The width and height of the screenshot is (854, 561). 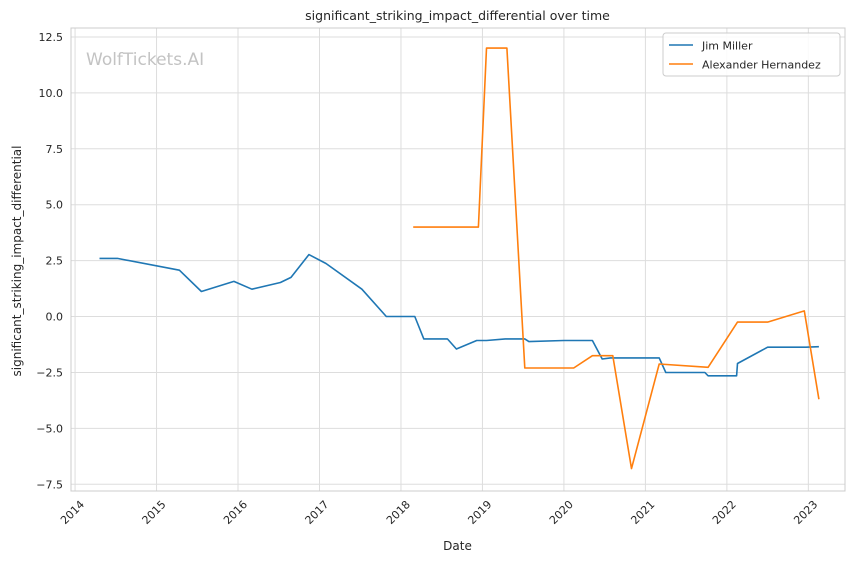 I want to click on y-tick-label: −7.5, so click(x=49, y=484).